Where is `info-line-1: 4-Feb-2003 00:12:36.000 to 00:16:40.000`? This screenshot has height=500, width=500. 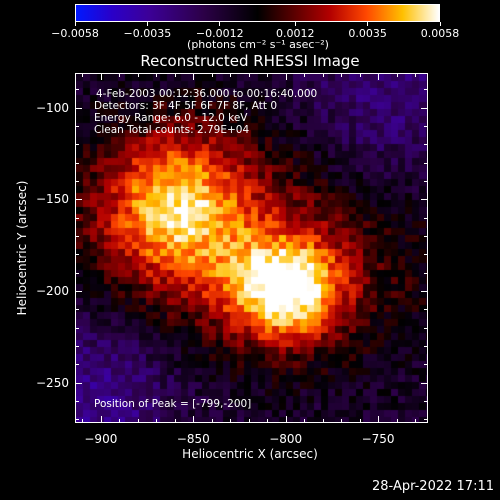 info-line-1: 4-Feb-2003 00:12:36.000 to 00:16:40.000 is located at coordinates (207, 94).